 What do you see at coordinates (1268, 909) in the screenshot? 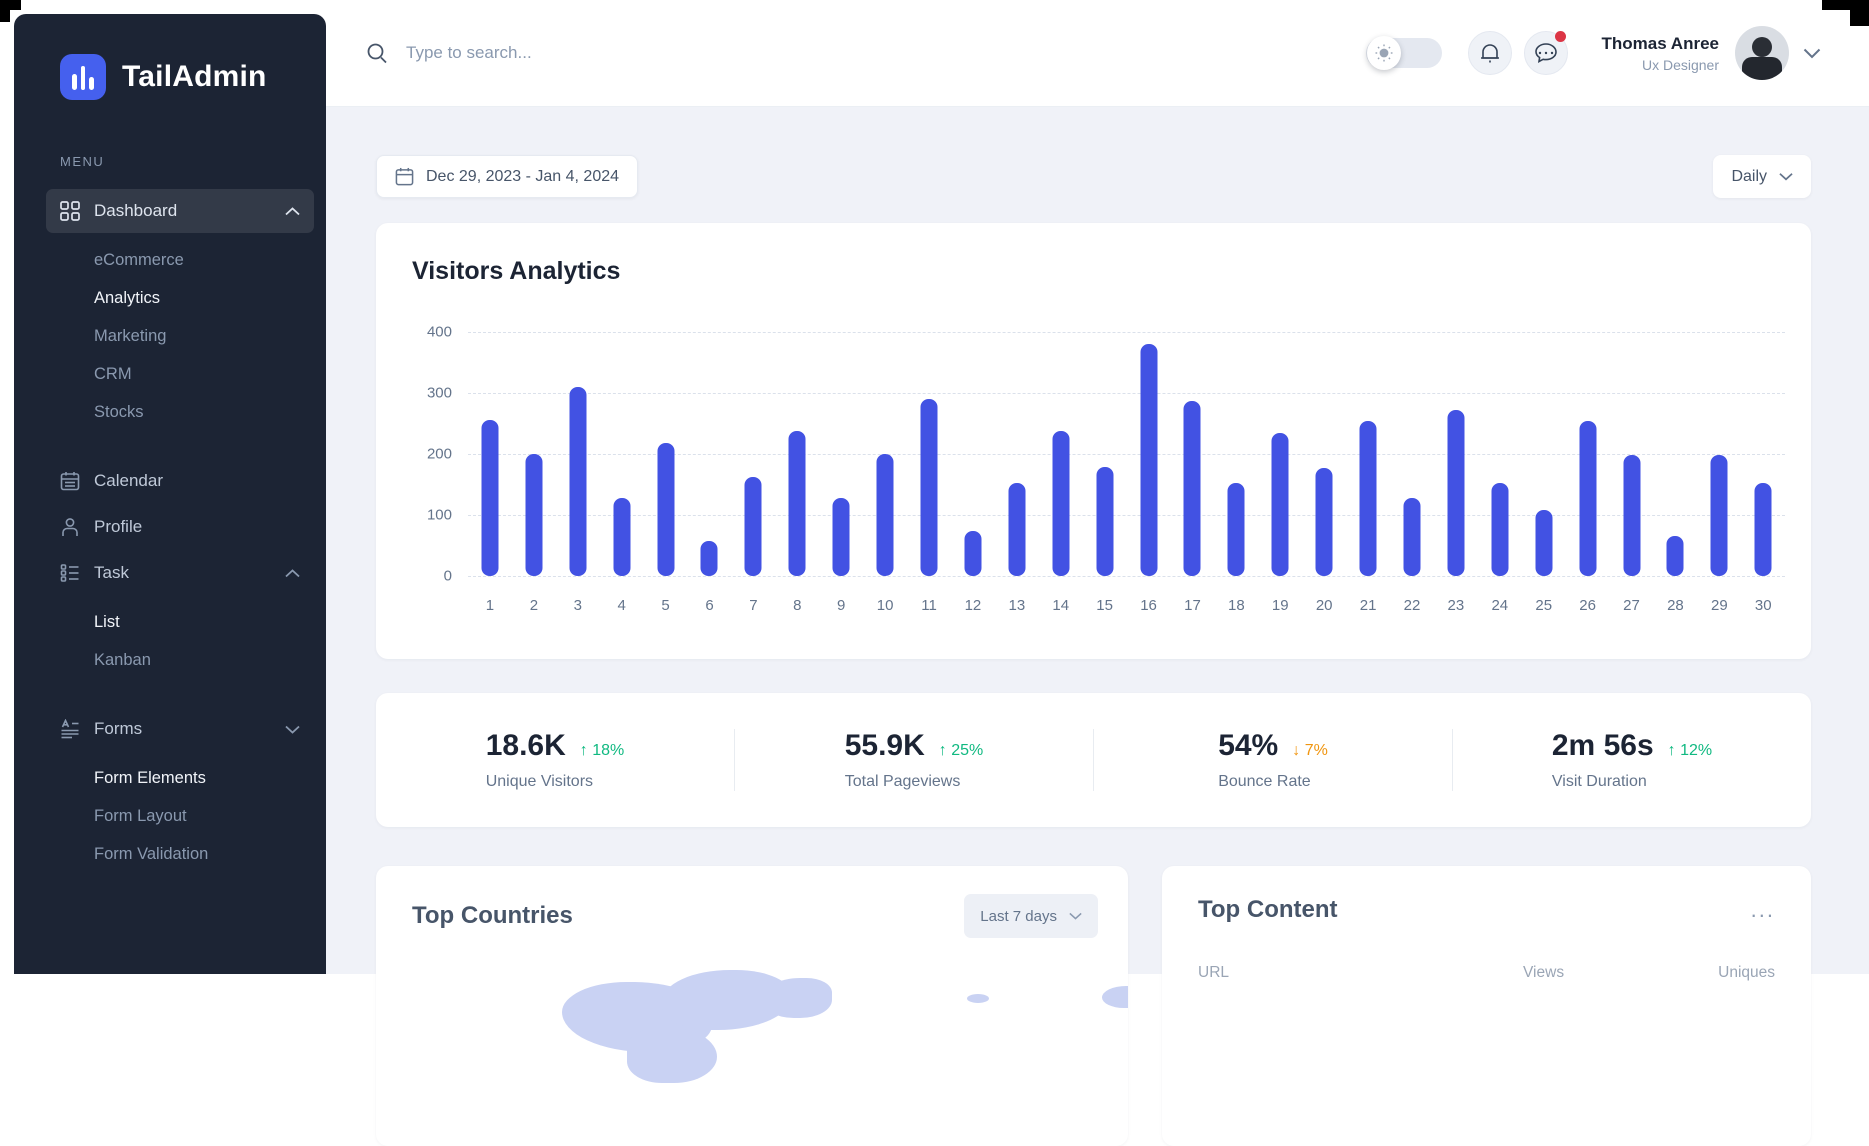
I see `top-content-title: Top Content` at bounding box center [1268, 909].